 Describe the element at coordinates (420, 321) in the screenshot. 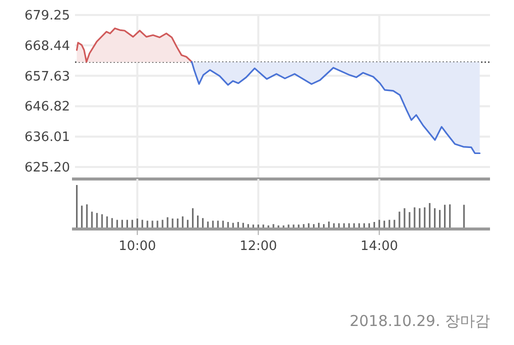

I see `text: 2018.10.29. 장마감` at that location.